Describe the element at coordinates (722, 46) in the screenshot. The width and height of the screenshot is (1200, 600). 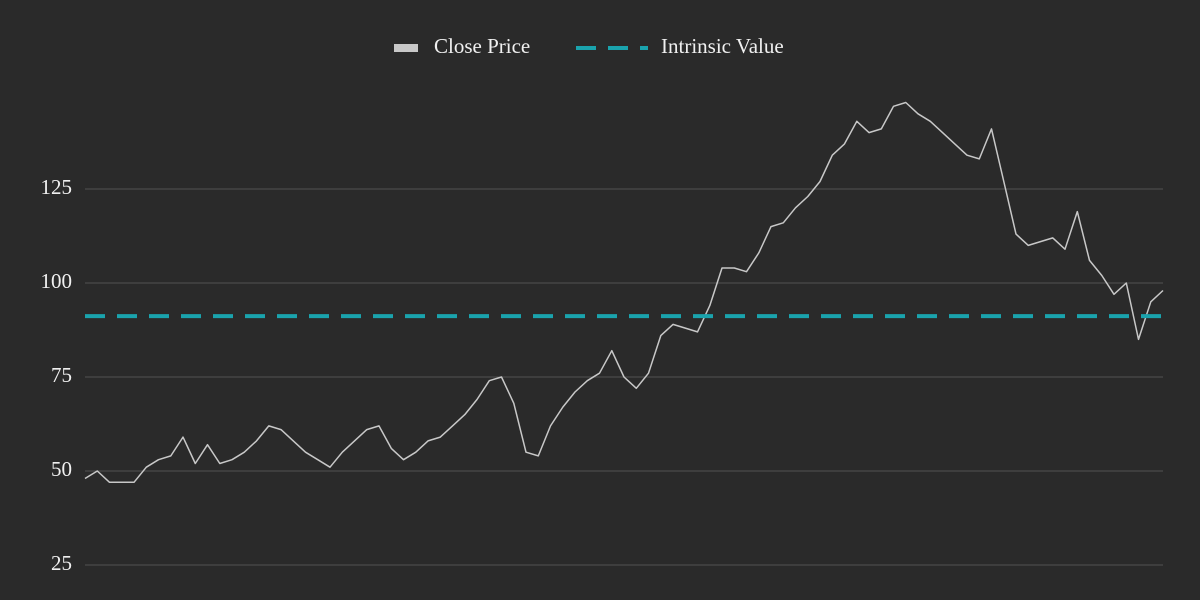
I see `legend-label: Intrinsic Value` at that location.